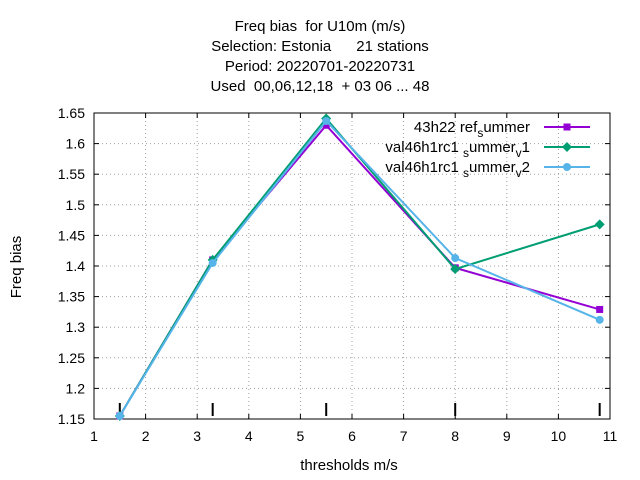  I want to click on x-tick-label: 4, so click(249, 436).